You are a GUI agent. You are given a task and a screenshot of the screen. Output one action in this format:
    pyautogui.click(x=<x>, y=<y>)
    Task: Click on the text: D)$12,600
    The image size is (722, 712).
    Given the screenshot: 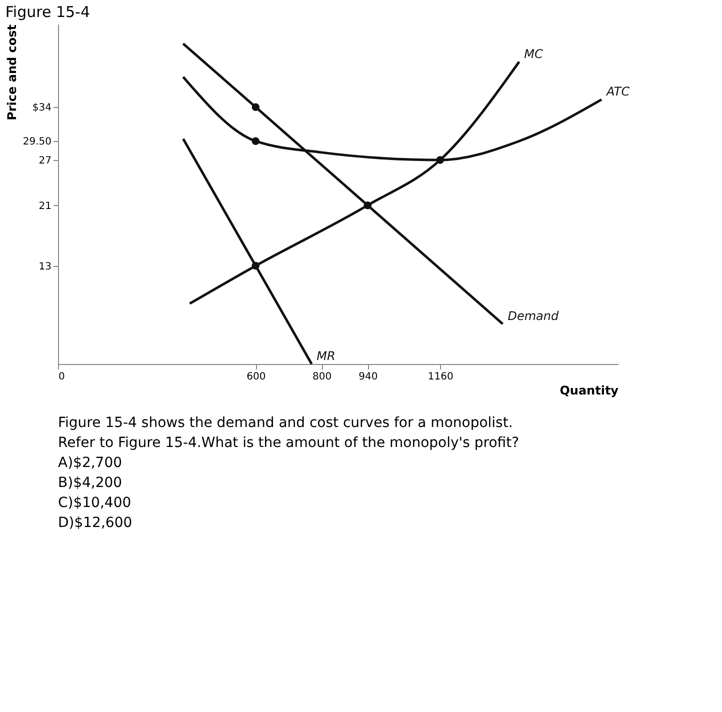 What is the action you would take?
    pyautogui.click(x=95, y=523)
    